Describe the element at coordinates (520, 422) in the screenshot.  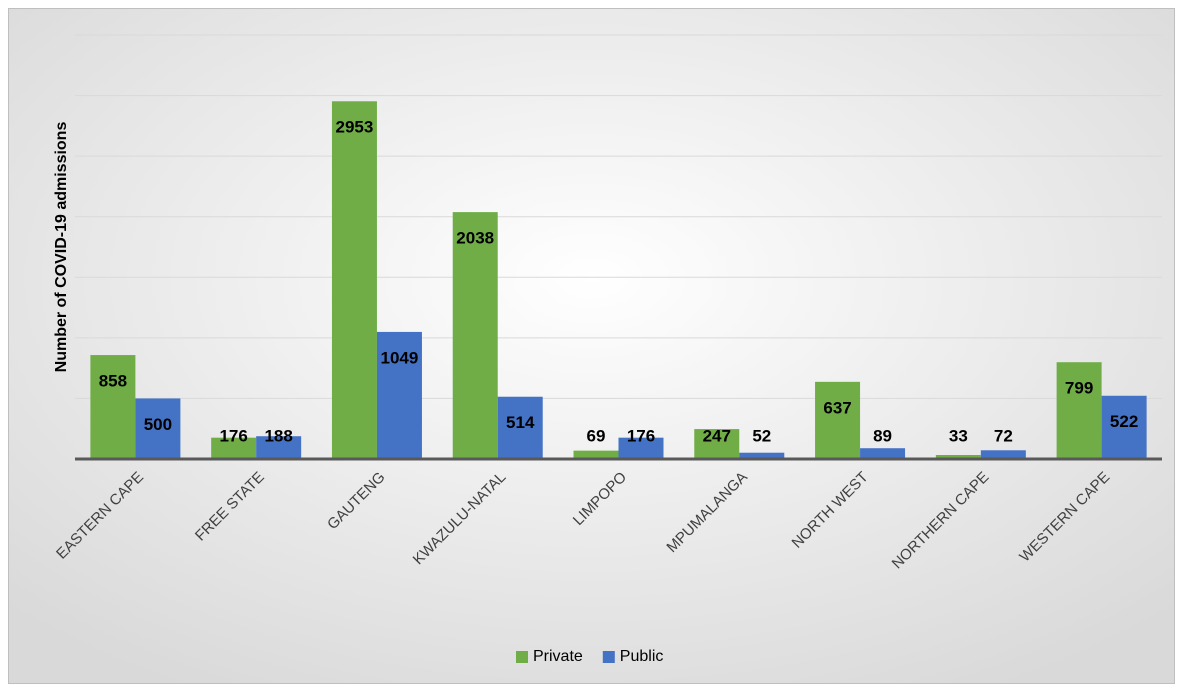
I see `data-label: 514` at that location.